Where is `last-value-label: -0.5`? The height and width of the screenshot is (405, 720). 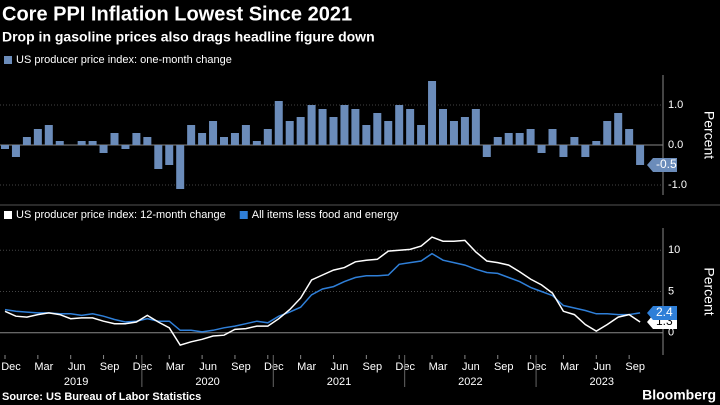
last-value-label: -0.5 is located at coordinates (666, 164).